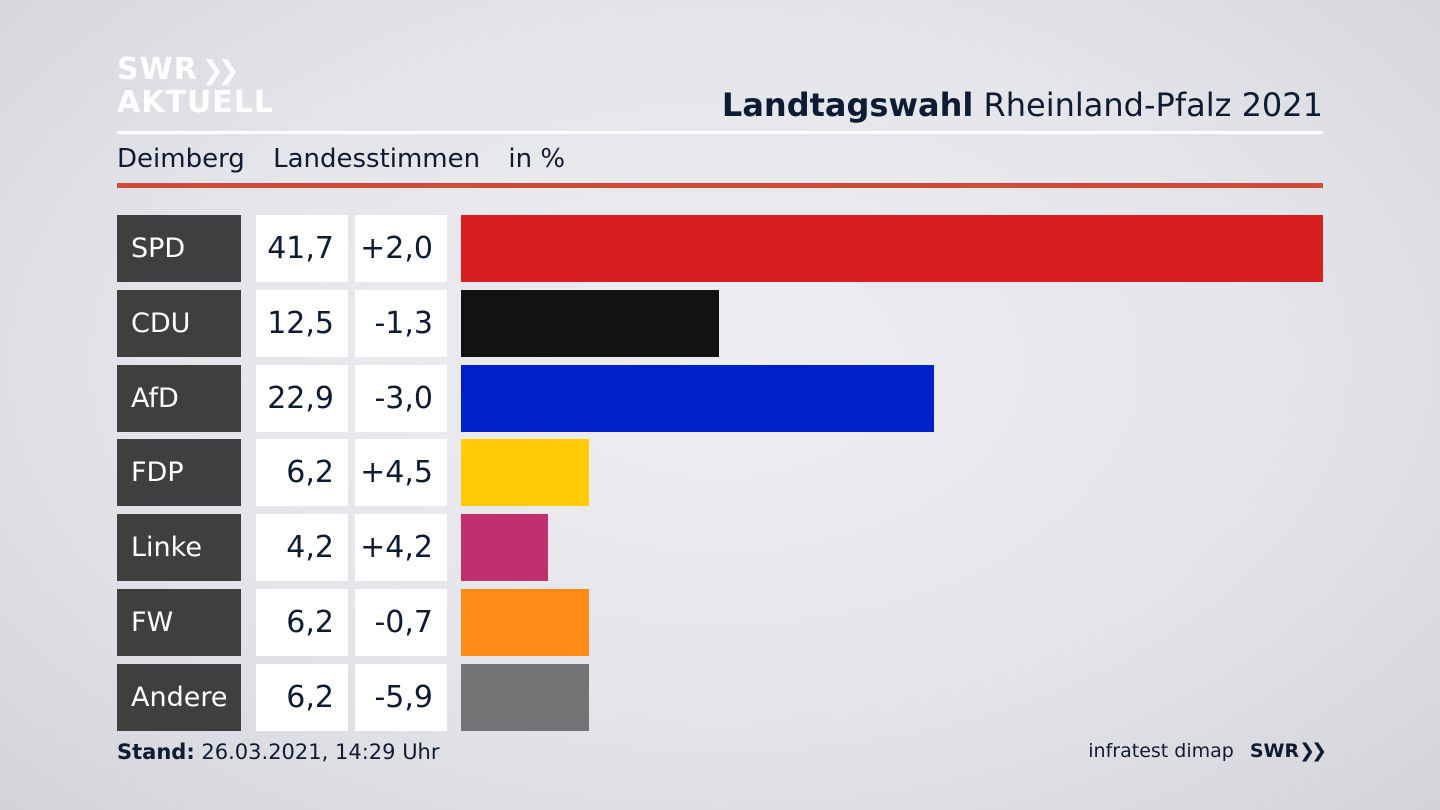 This screenshot has width=1440, height=810. What do you see at coordinates (1153, 105) in the screenshot?
I see `title-rest: Rheinland-Pfalz 2021` at bounding box center [1153, 105].